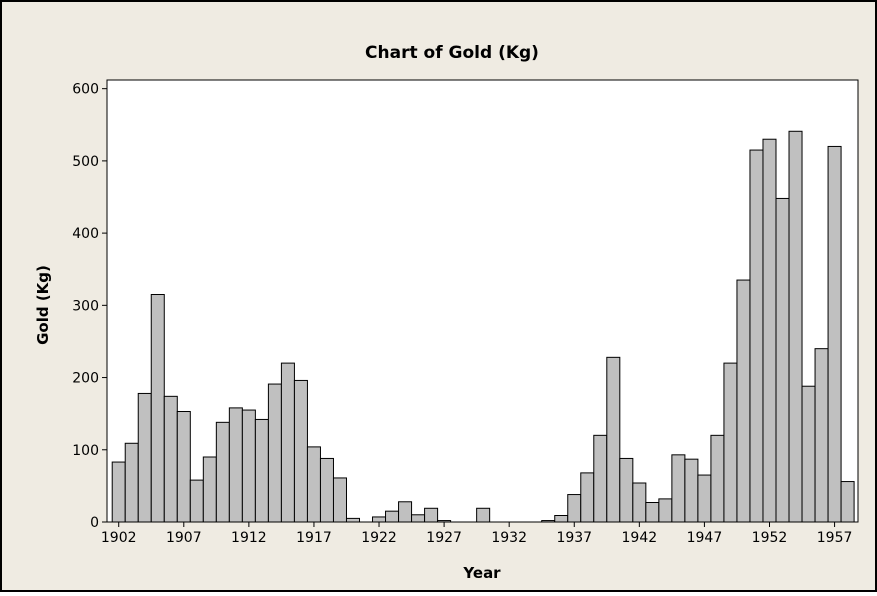 The width and height of the screenshot is (877, 596). Describe the element at coordinates (249, 538) in the screenshot. I see `x-tick-label: 1912` at that location.